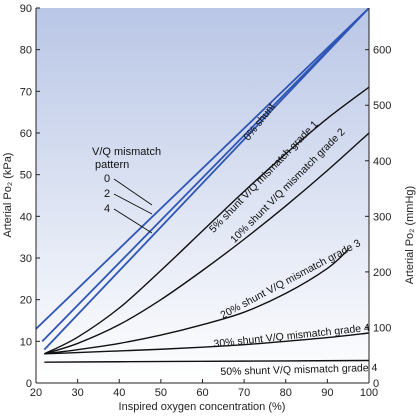 Image resolution: width=420 pixels, height=416 pixels. Describe the element at coordinates (382, 51) in the screenshot. I see `y-right-tick-label: 600` at that location.